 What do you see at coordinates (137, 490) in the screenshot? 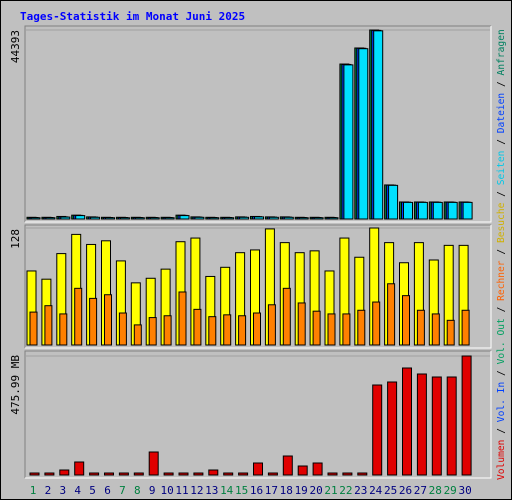
I see `x-tick-label: 8` at bounding box center [137, 490].